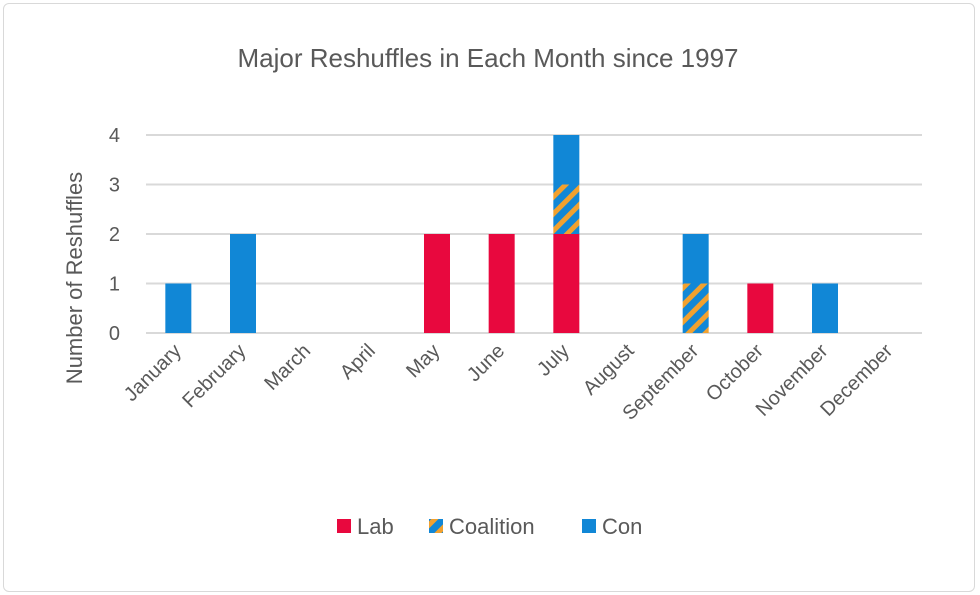  Describe the element at coordinates (423, 361) in the screenshot. I see `x-tick-label: May` at that location.